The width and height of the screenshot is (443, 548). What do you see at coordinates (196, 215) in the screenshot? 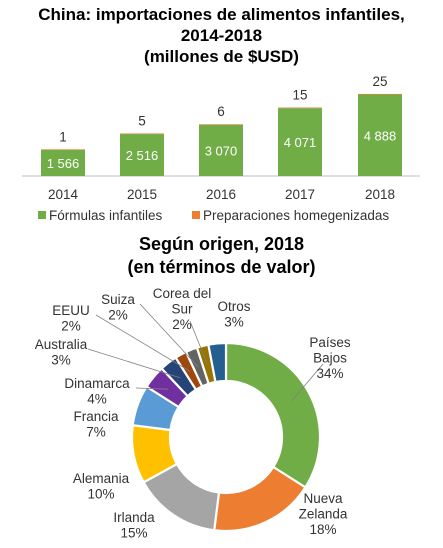
I see `legend-swatch-preparaciones` at bounding box center [196, 215].